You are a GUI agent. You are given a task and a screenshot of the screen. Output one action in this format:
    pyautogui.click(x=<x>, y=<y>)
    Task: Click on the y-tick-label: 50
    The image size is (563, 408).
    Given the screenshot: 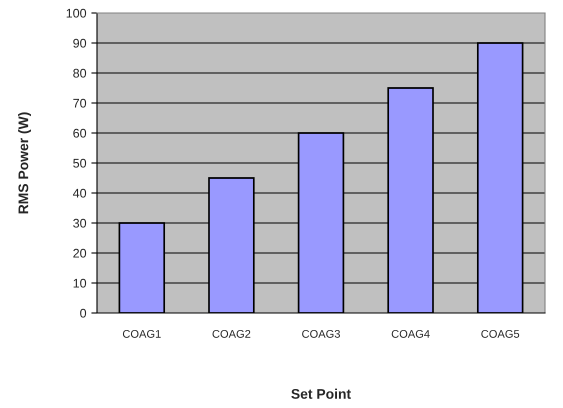 What is the action you would take?
    pyautogui.click(x=79, y=163)
    